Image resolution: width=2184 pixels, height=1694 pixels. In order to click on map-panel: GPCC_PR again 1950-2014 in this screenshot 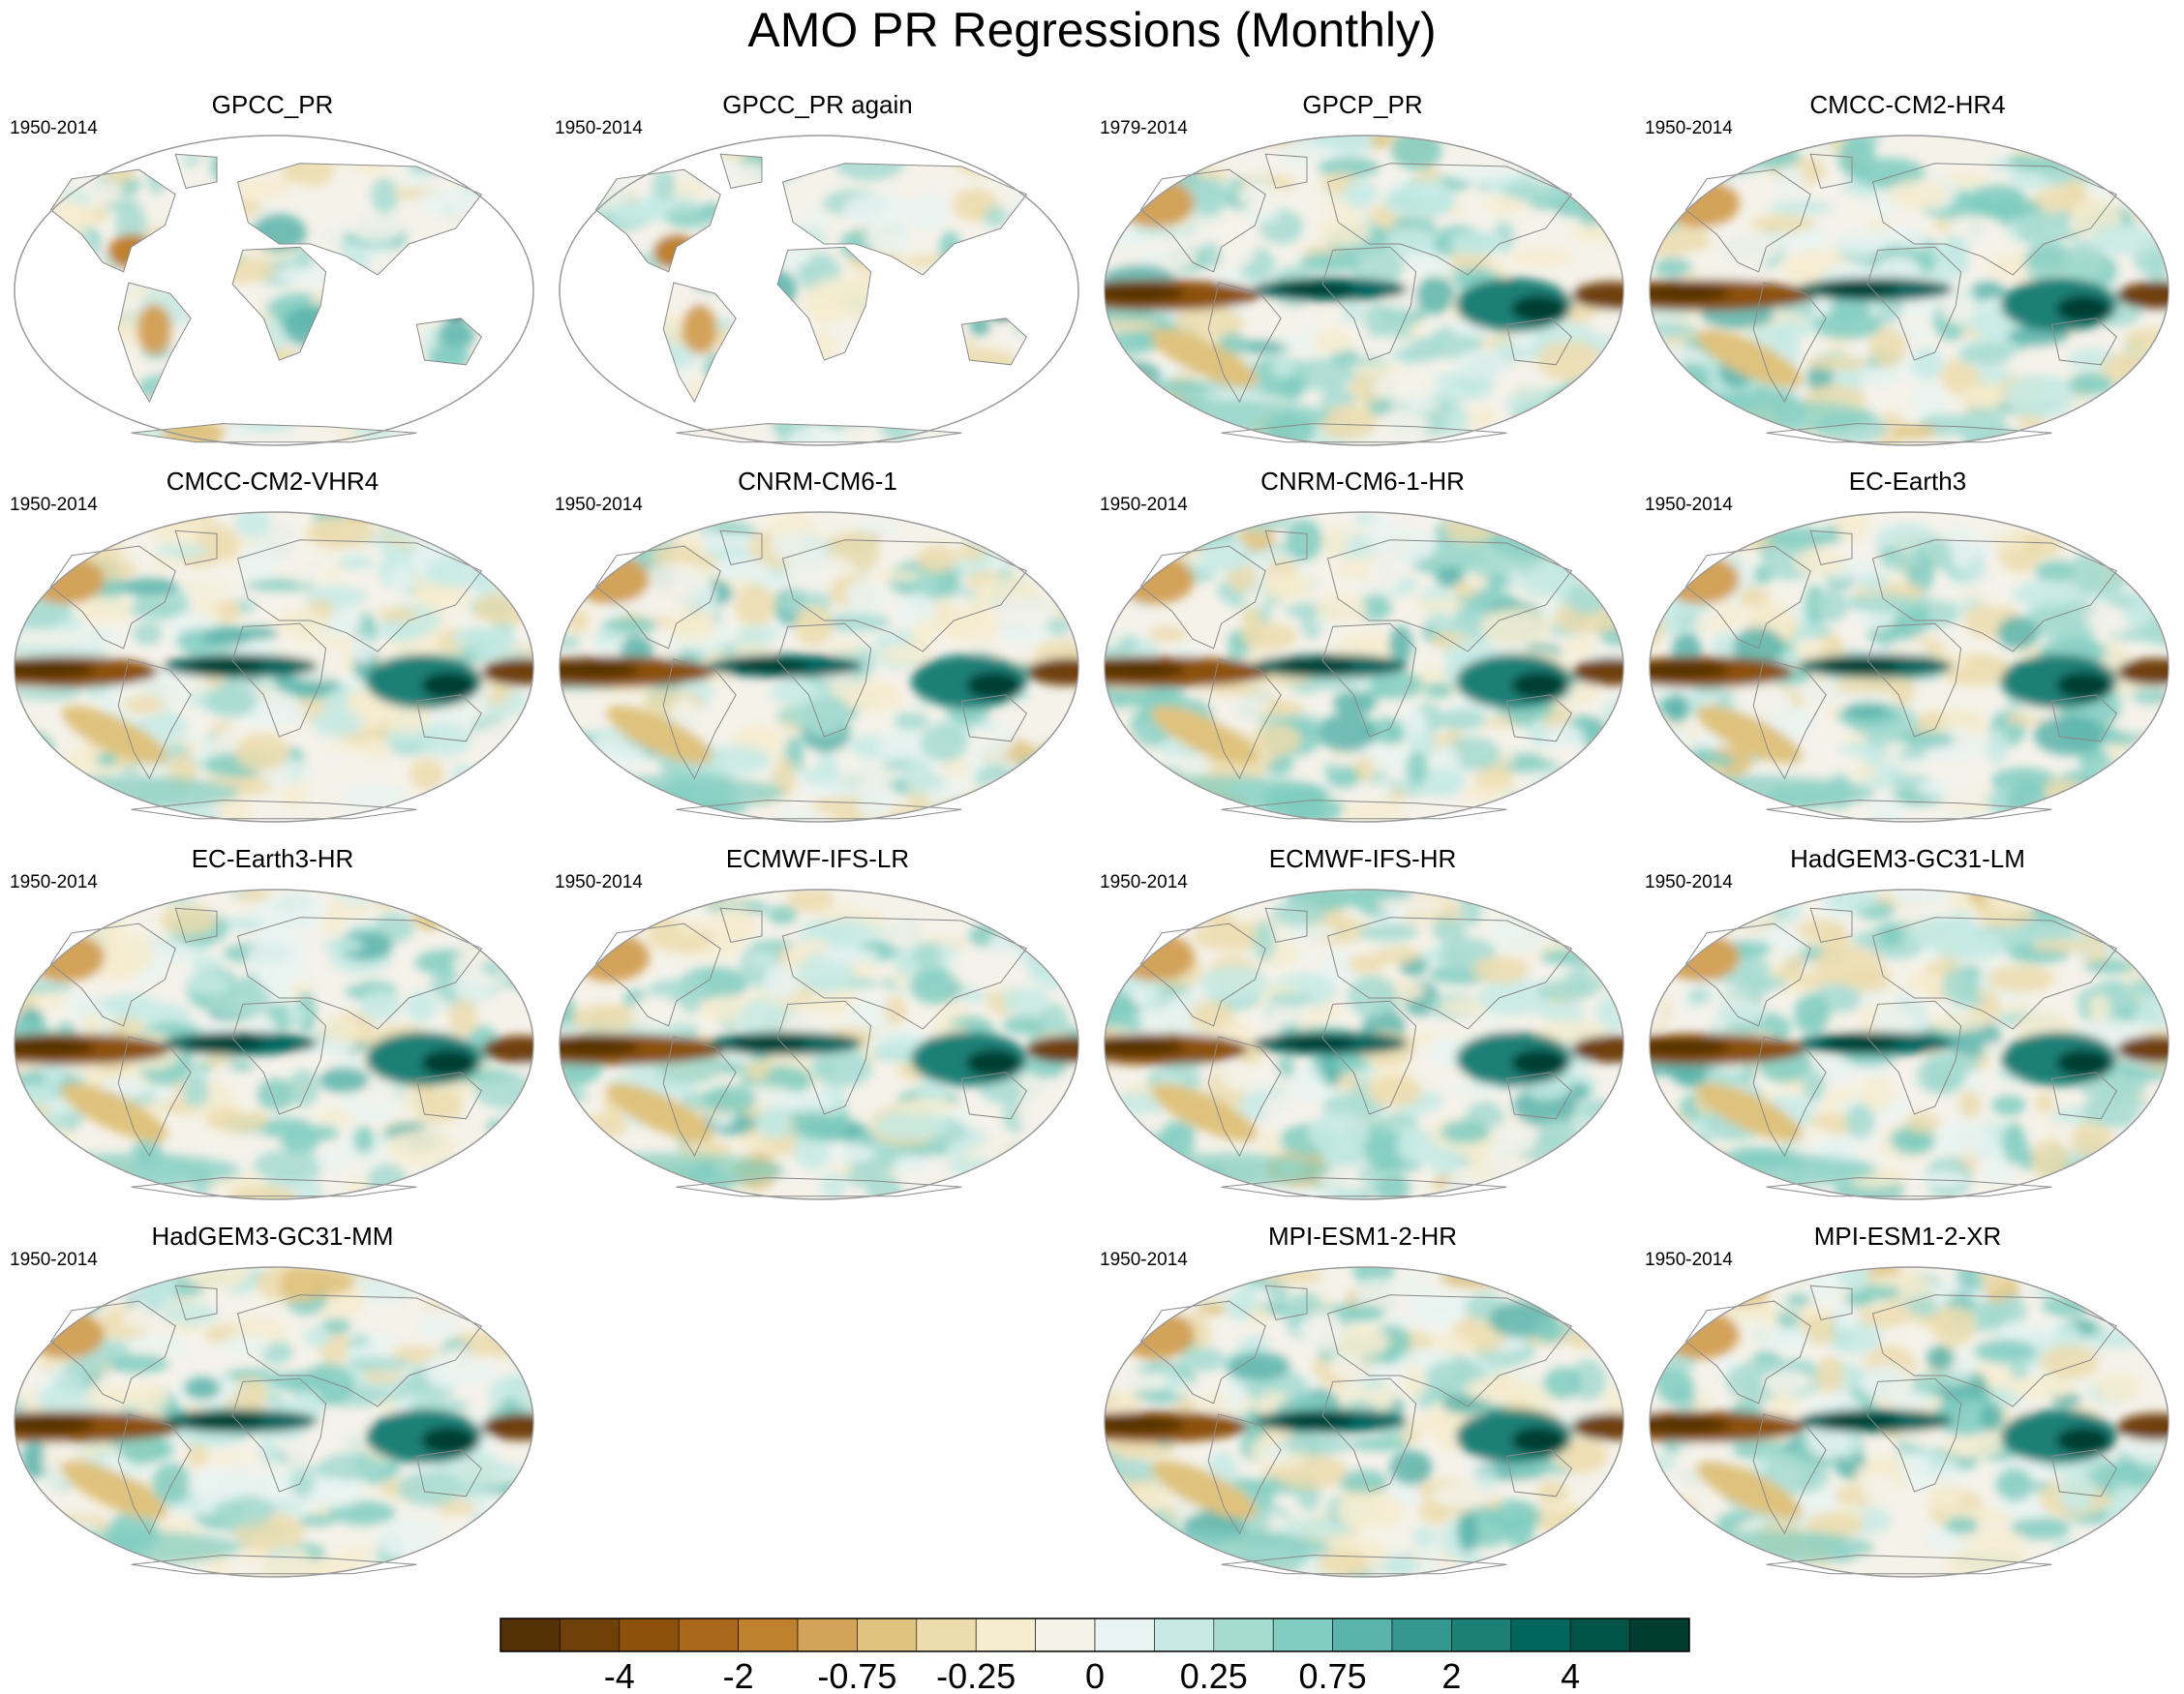, I will do `click(817, 278)`.